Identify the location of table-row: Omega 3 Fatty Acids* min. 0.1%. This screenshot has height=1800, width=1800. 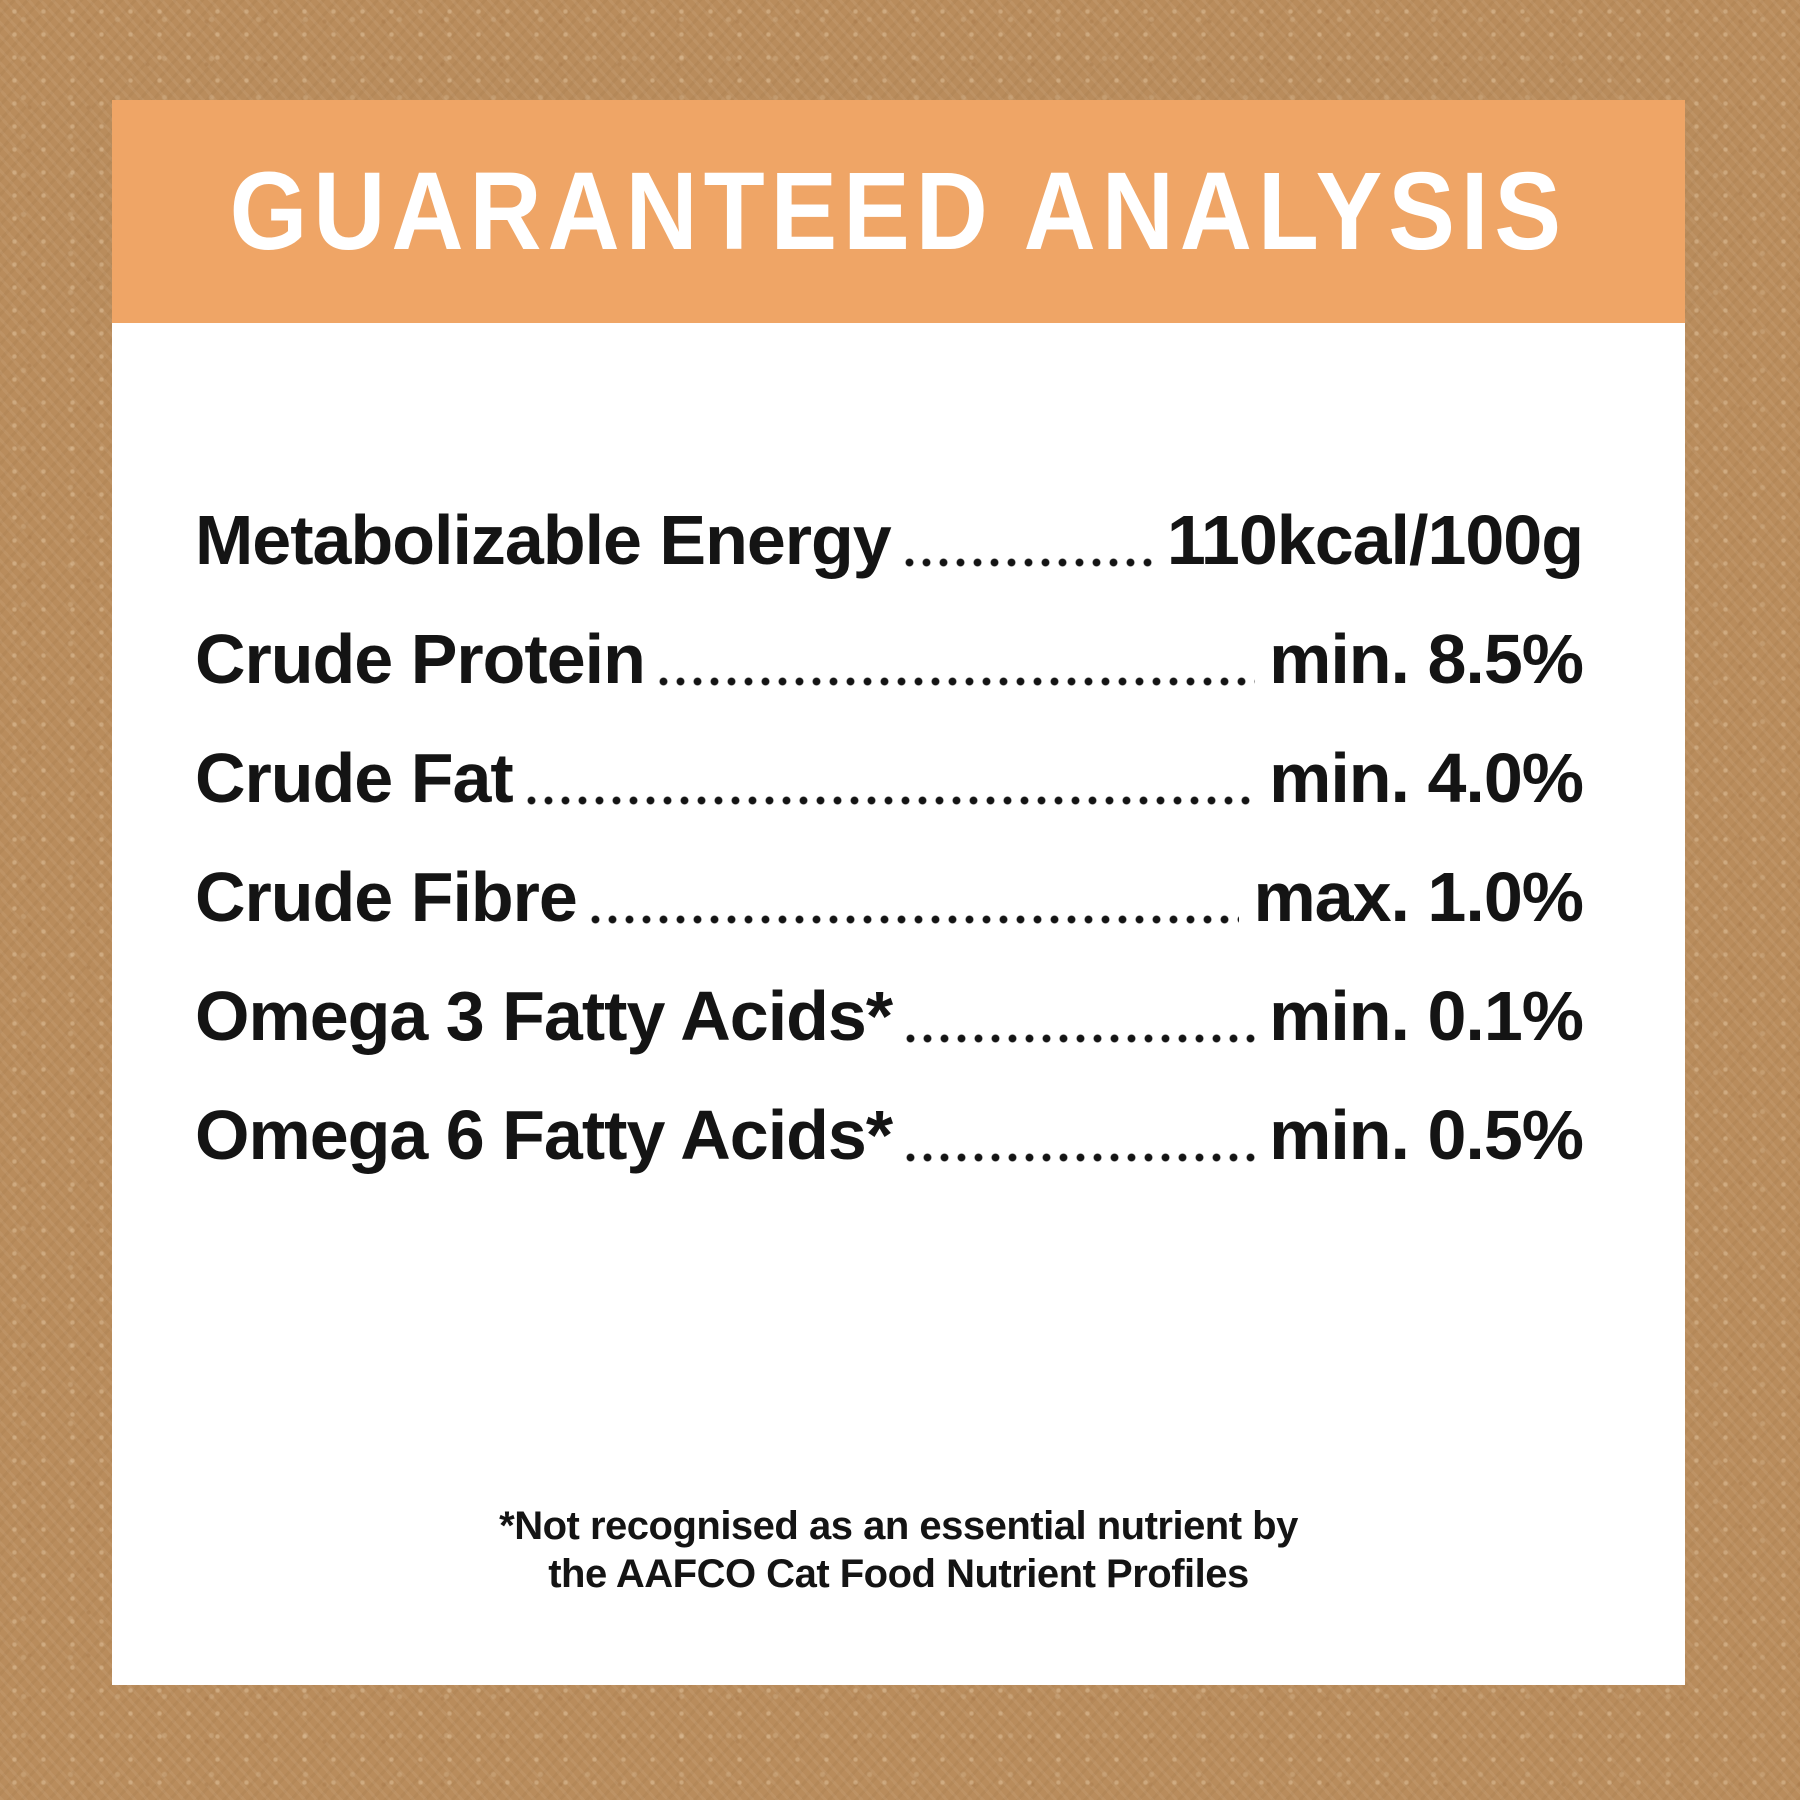
(889, 1015).